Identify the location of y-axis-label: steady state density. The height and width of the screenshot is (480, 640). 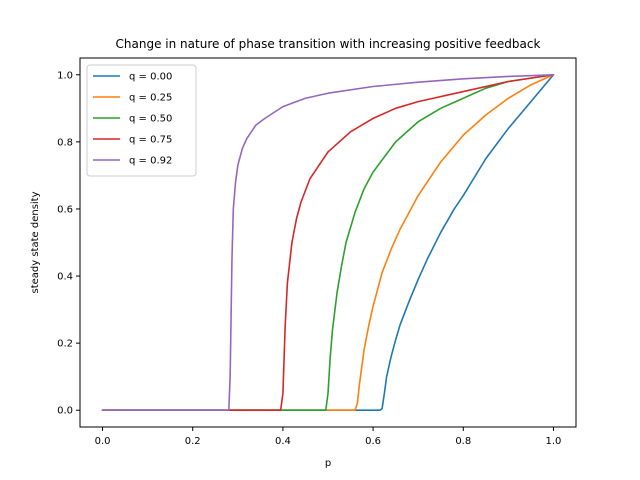
(35, 242).